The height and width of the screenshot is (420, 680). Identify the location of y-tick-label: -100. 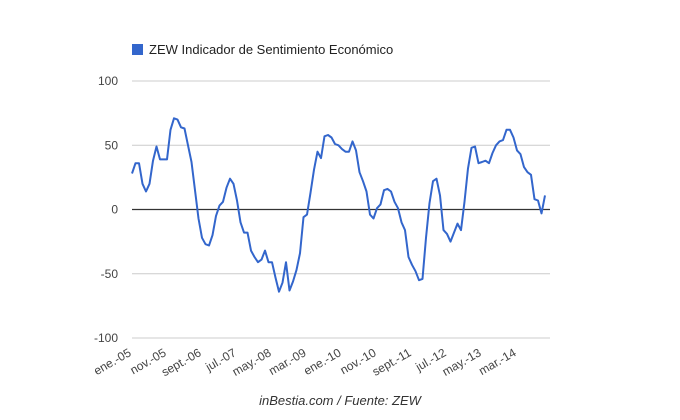
(106, 338).